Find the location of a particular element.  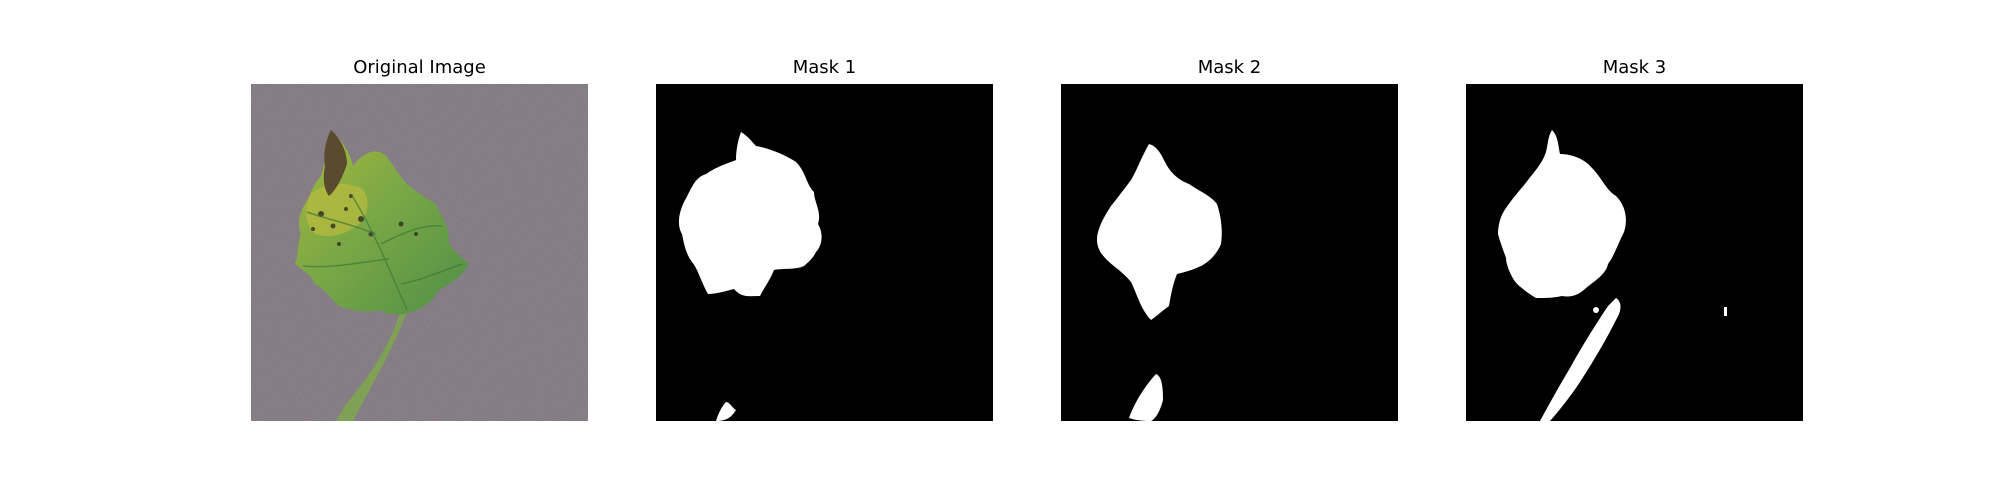

panel-title: Mask 2 is located at coordinates (1229, 67).